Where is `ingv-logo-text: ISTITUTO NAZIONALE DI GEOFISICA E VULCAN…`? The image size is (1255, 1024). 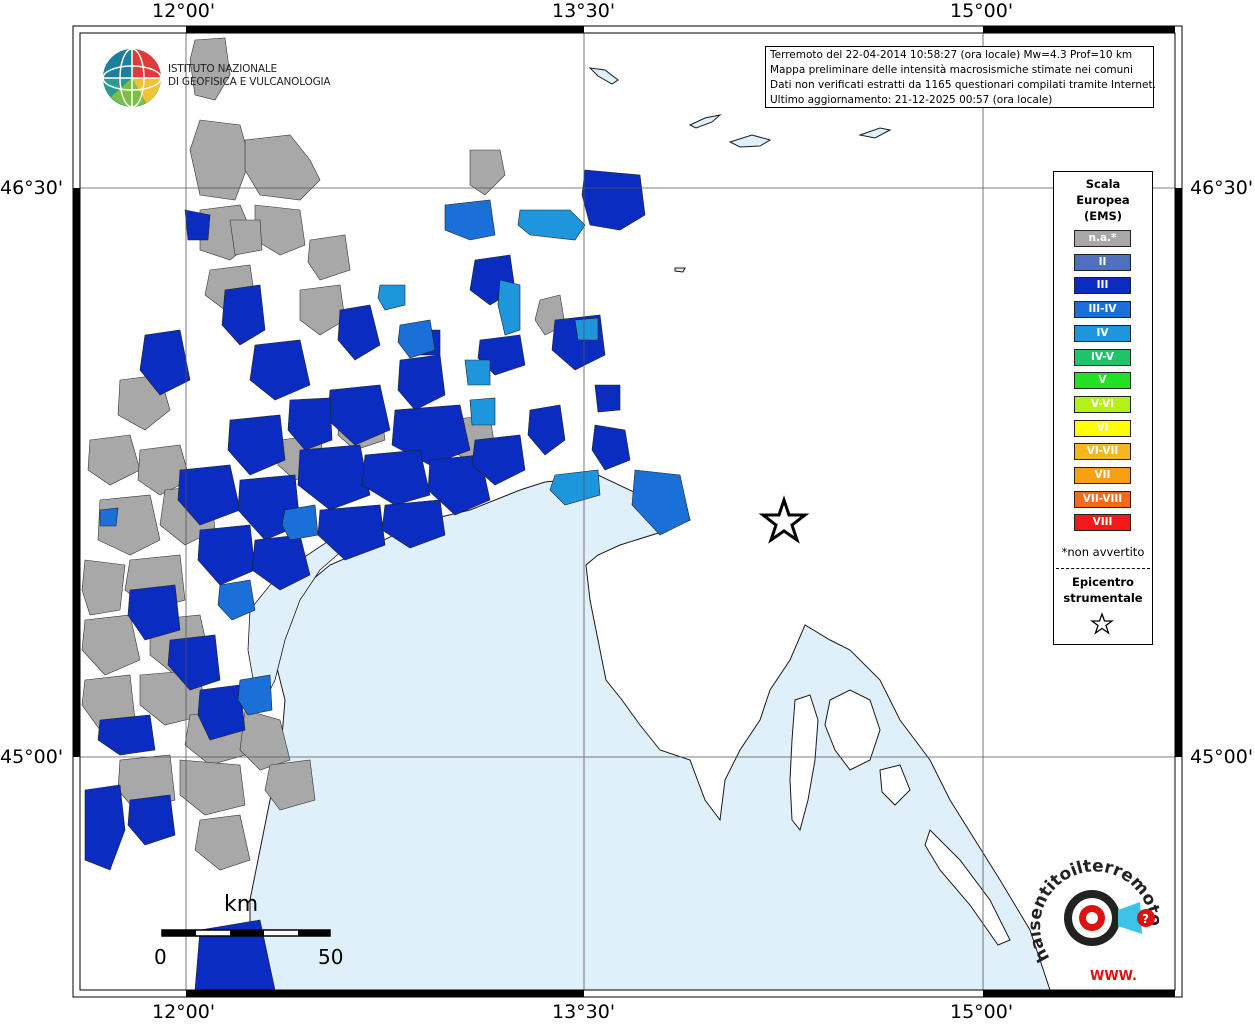 ingv-logo-text: ISTITUTO NAZIONALE DI GEOFISICA E VULCAN… is located at coordinates (249, 76).